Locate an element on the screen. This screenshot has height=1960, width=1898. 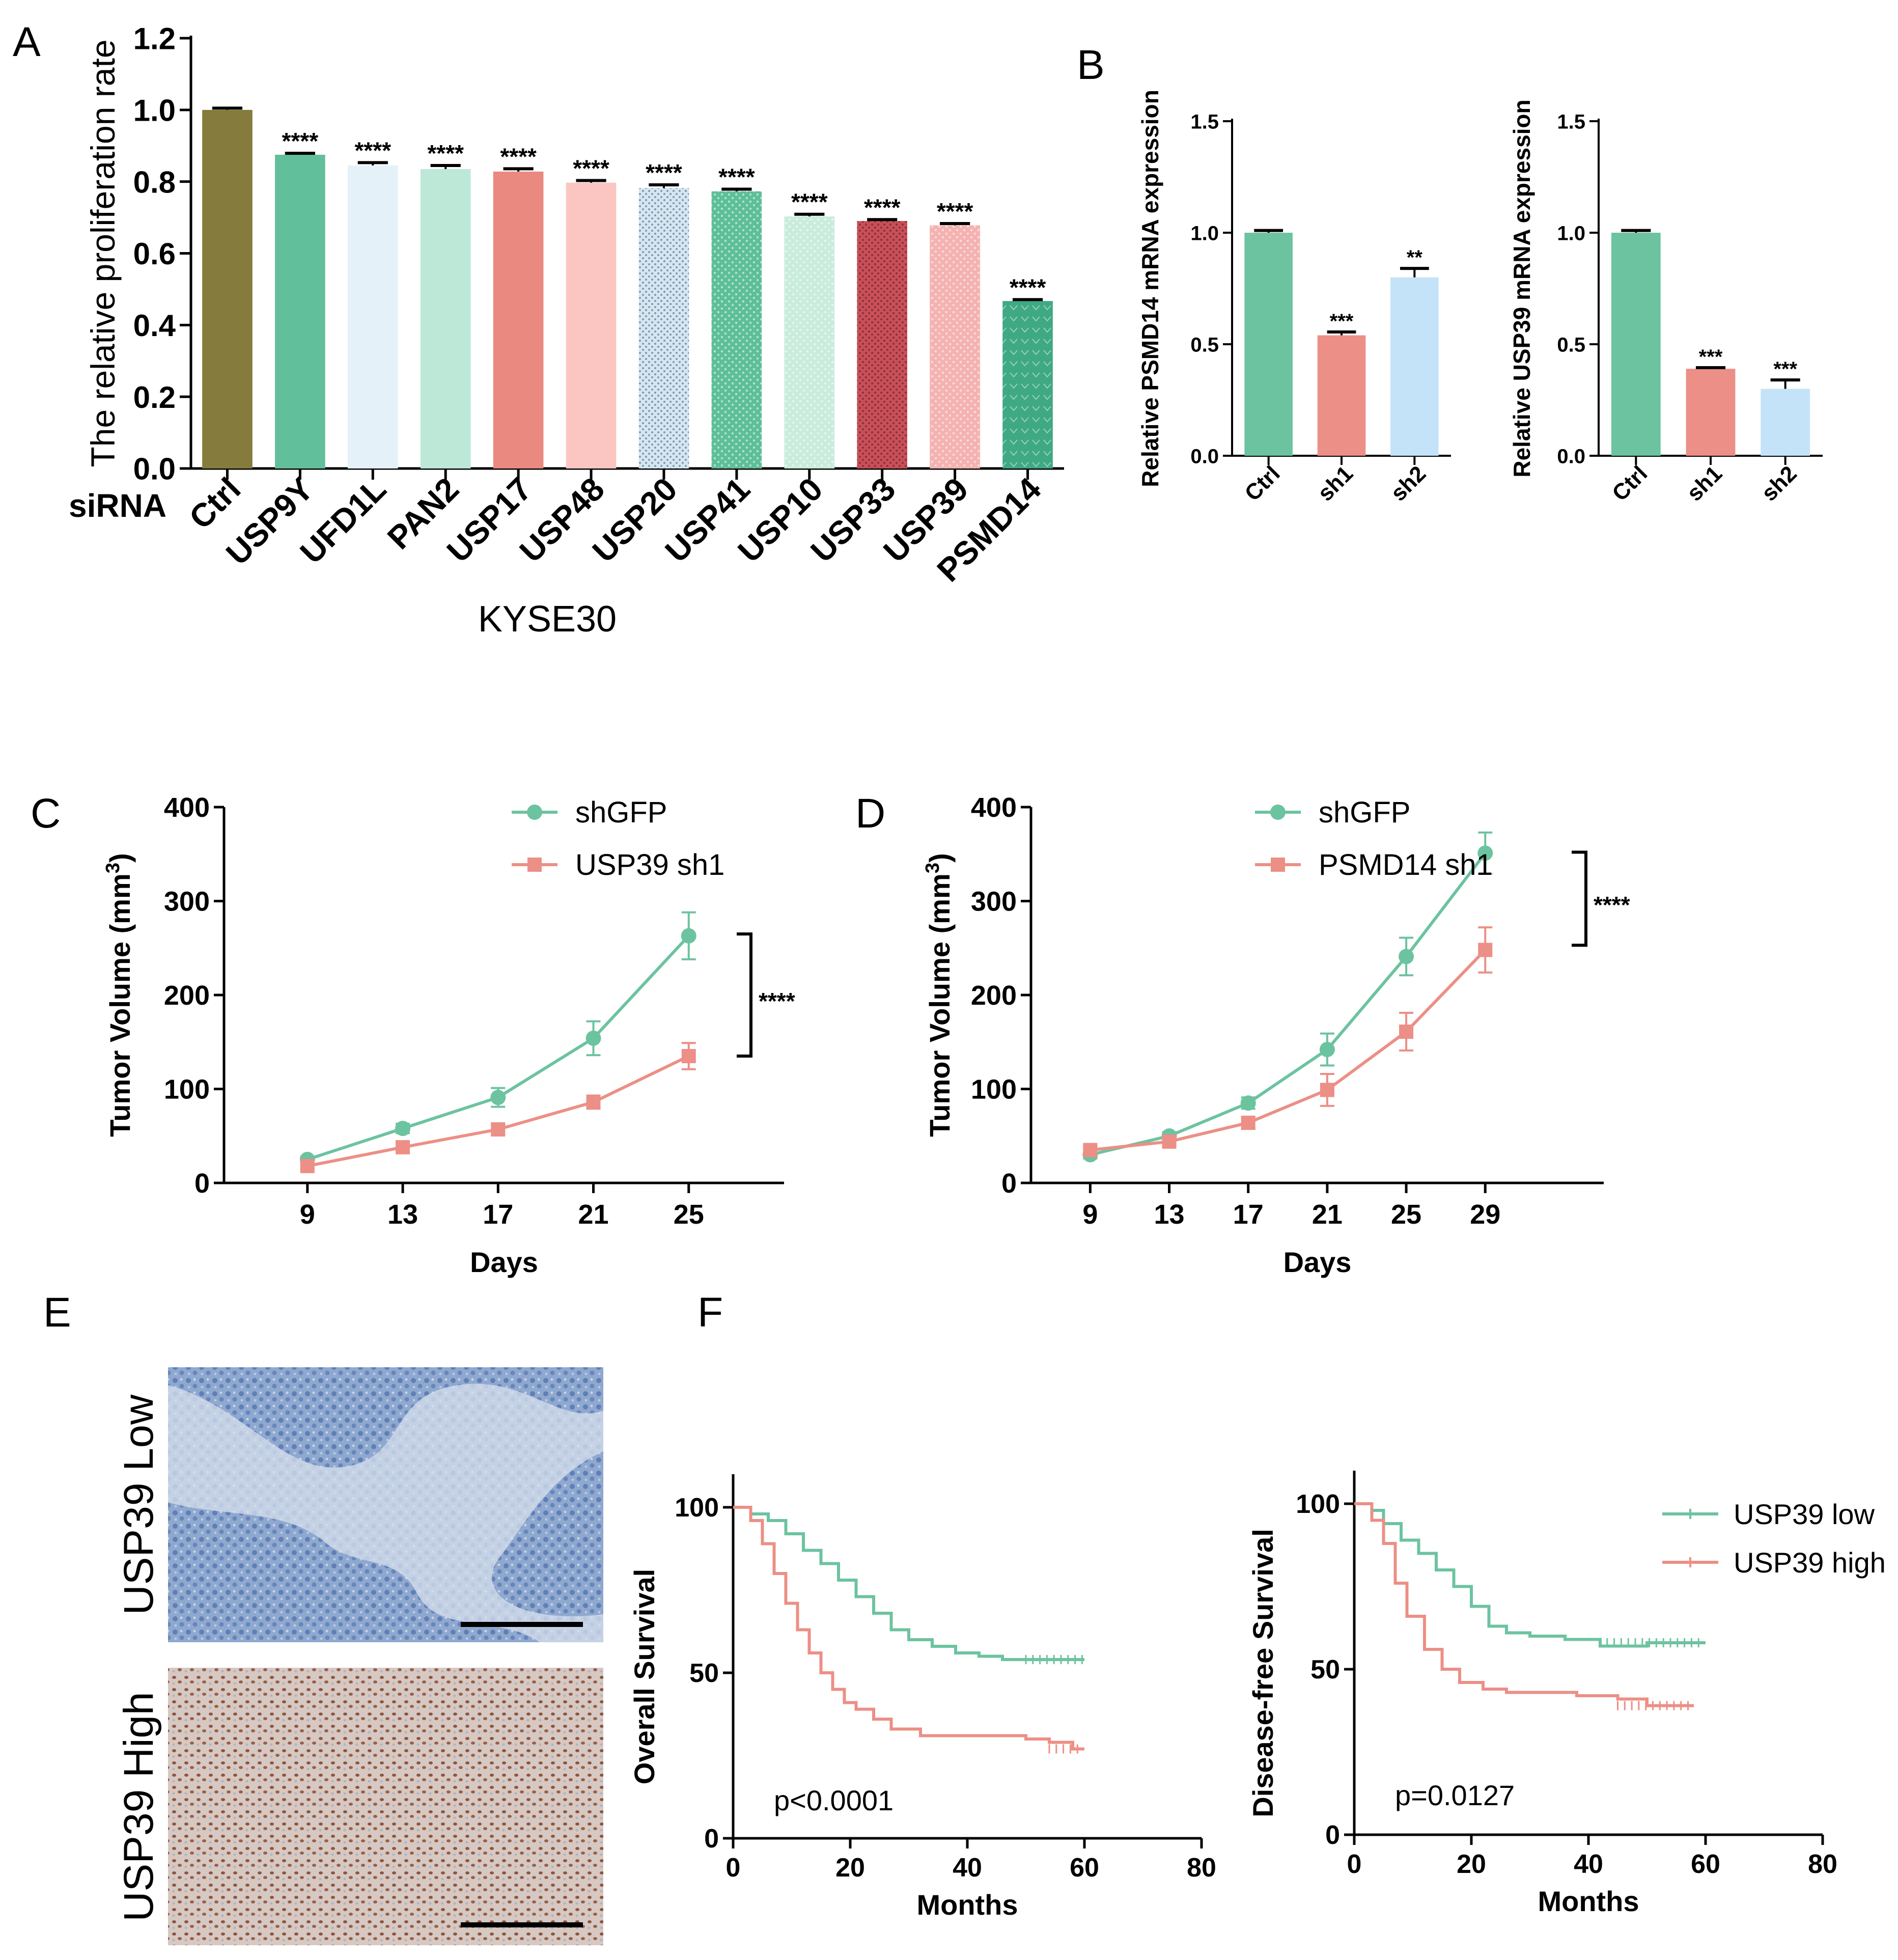
ihc-high-scalebar is located at coordinates (522, 1924).